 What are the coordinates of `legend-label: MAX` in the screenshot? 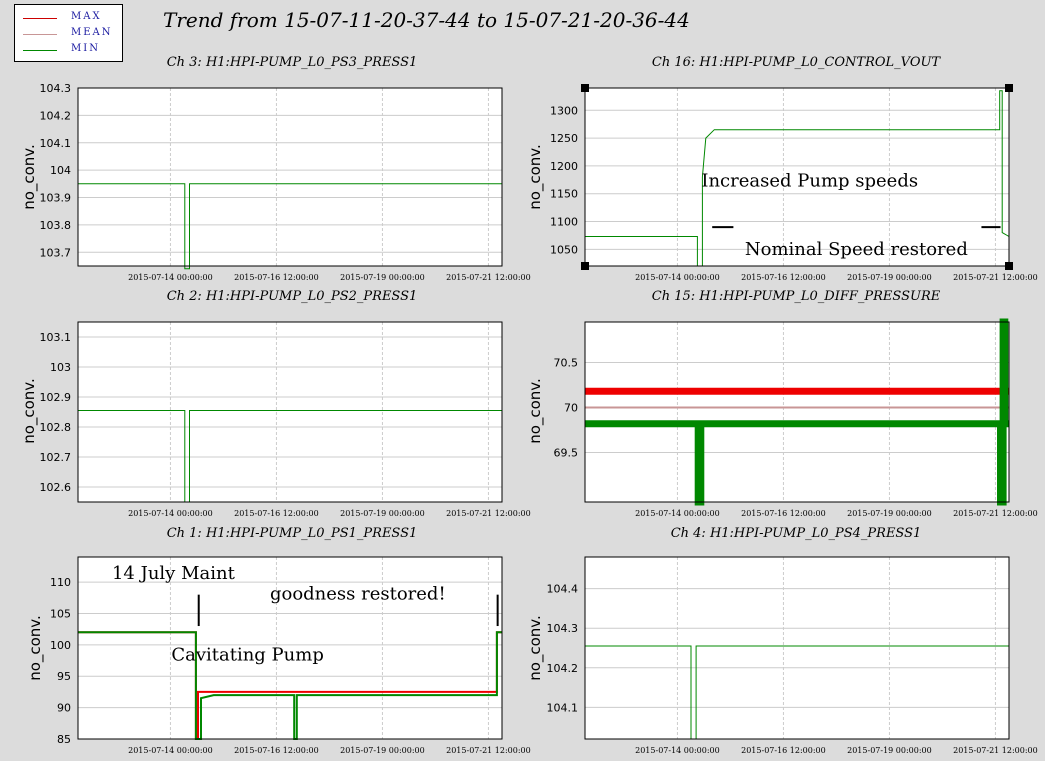 It's located at (86, 16).